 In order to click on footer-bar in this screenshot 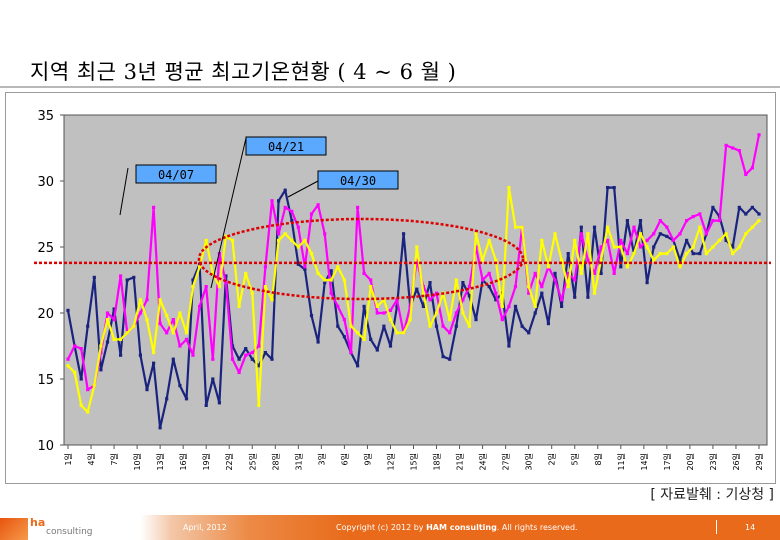, I will do `click(390, 527)`.